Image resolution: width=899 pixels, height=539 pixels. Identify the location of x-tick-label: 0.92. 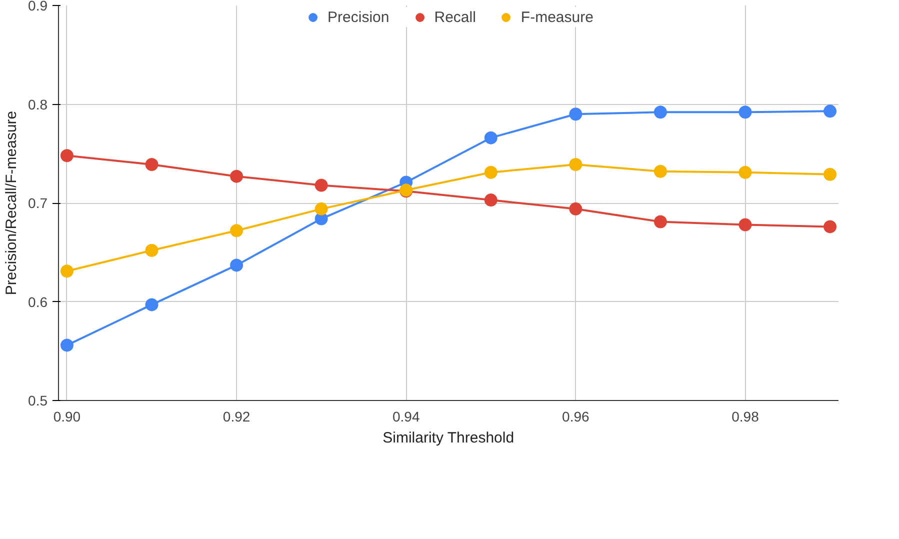
(236, 416).